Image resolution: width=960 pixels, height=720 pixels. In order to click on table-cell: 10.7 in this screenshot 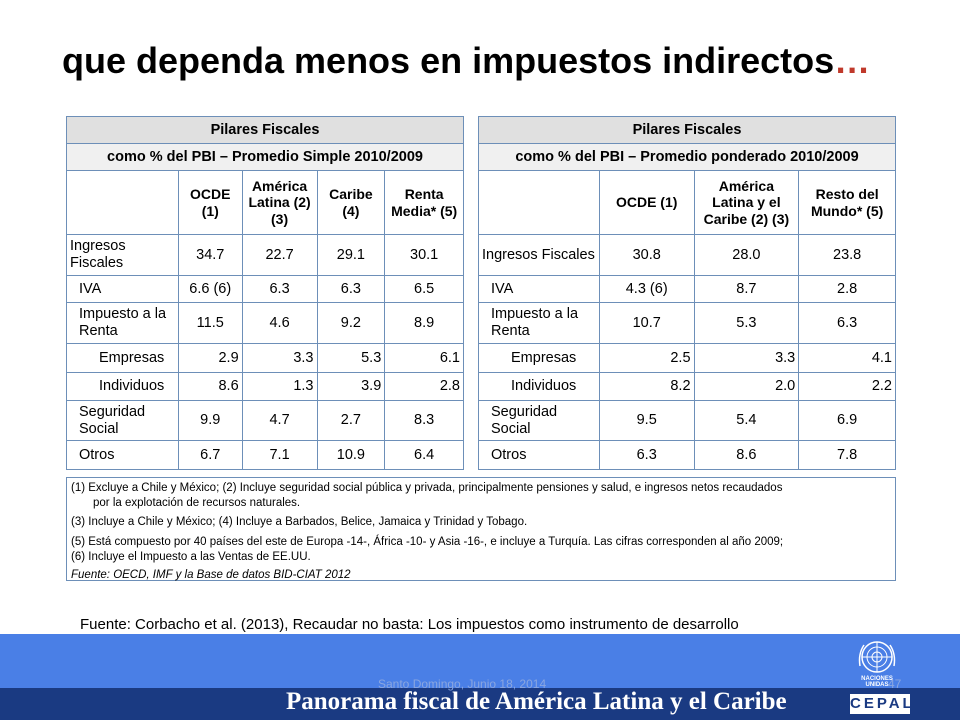, I will do `click(646, 323)`.